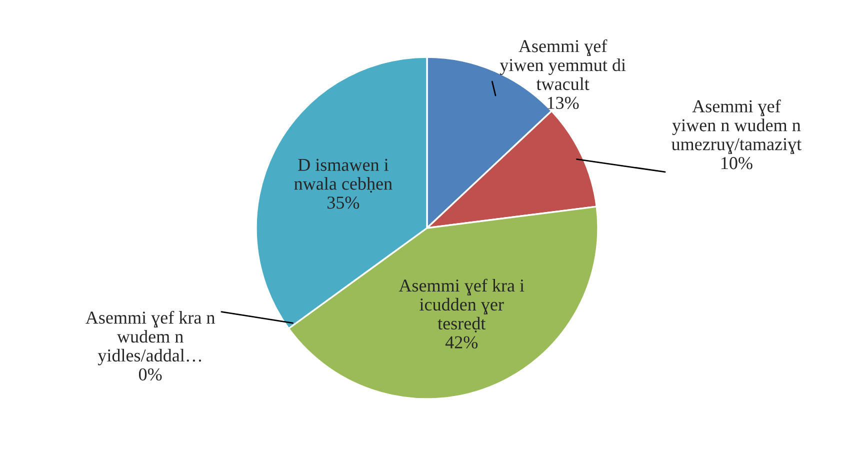 The width and height of the screenshot is (854, 456). What do you see at coordinates (736, 163) in the screenshot?
I see `data-label: 10%` at bounding box center [736, 163].